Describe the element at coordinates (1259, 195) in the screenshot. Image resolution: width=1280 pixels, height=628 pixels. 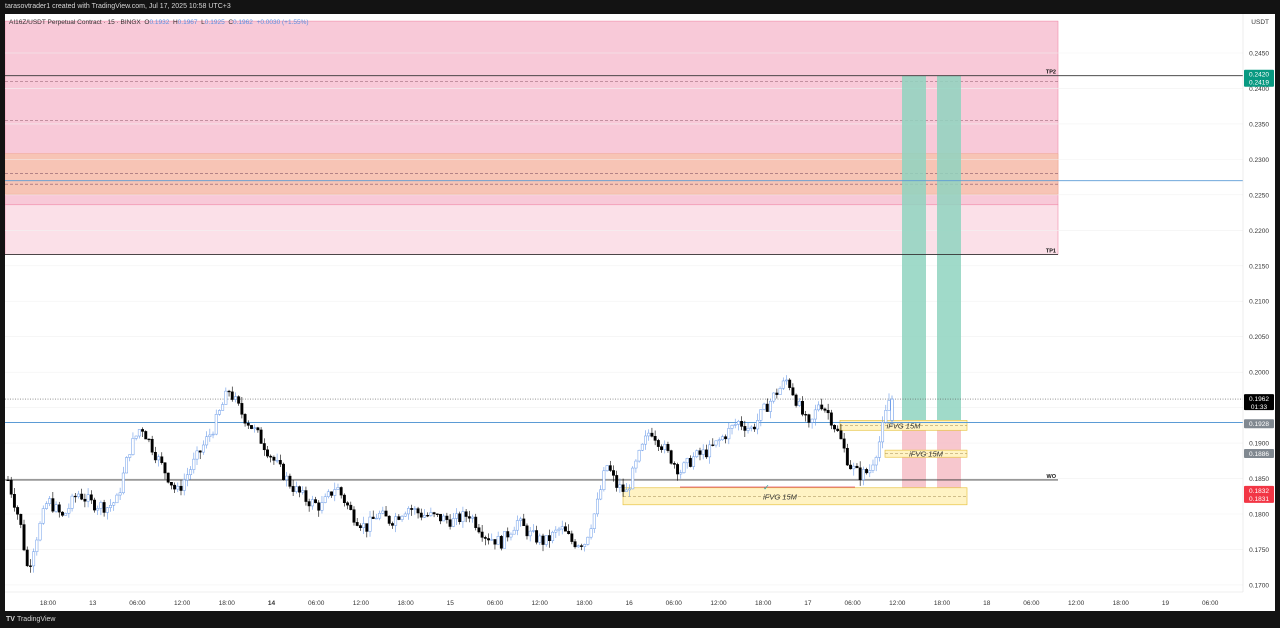
I see `price-tick-label: 0.2250` at that location.